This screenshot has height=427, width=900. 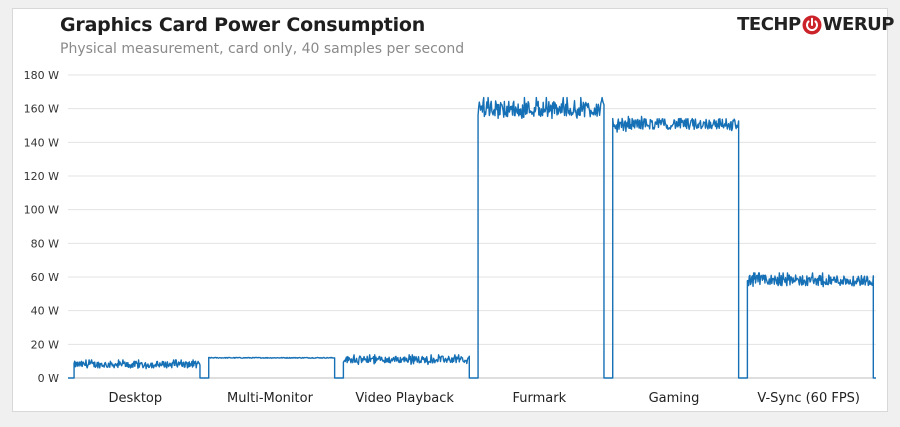 I want to click on y-tick-label: 40 W, so click(x=45, y=311).